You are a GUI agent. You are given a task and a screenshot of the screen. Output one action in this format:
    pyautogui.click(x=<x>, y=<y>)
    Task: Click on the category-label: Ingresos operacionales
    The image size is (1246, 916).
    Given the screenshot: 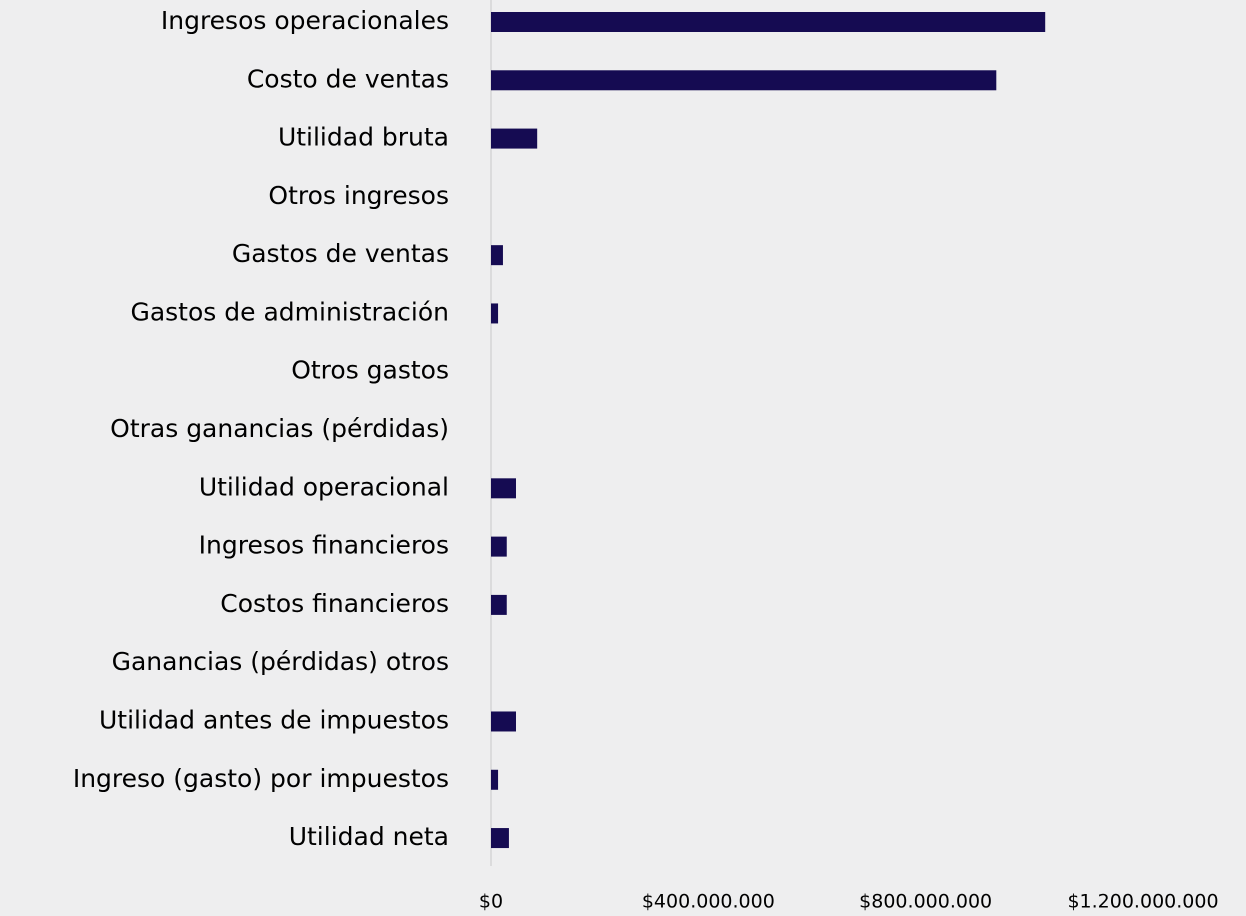 What is the action you would take?
    pyautogui.click(x=305, y=20)
    